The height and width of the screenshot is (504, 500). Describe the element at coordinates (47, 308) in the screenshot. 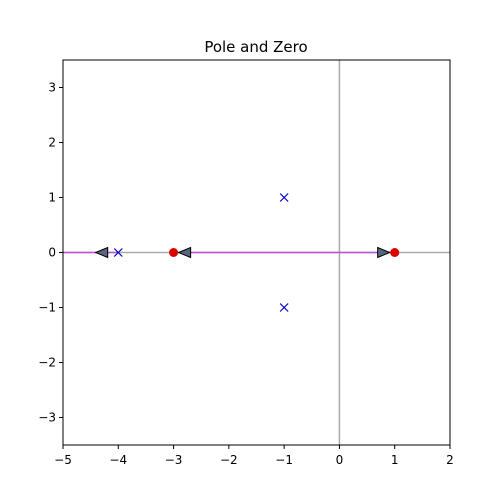

I see `y-tick-label-2: −1` at that location.